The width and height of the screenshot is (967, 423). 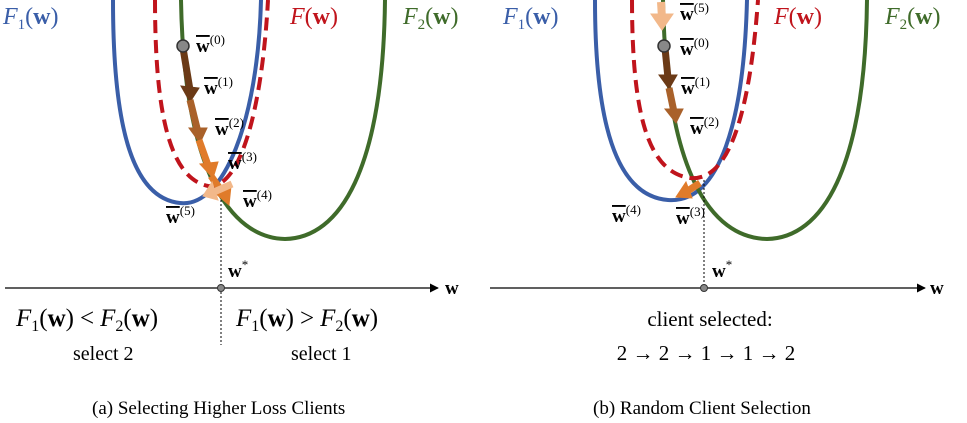 What do you see at coordinates (221, 288) in the screenshot?
I see `panel-a-wstar-point` at bounding box center [221, 288].